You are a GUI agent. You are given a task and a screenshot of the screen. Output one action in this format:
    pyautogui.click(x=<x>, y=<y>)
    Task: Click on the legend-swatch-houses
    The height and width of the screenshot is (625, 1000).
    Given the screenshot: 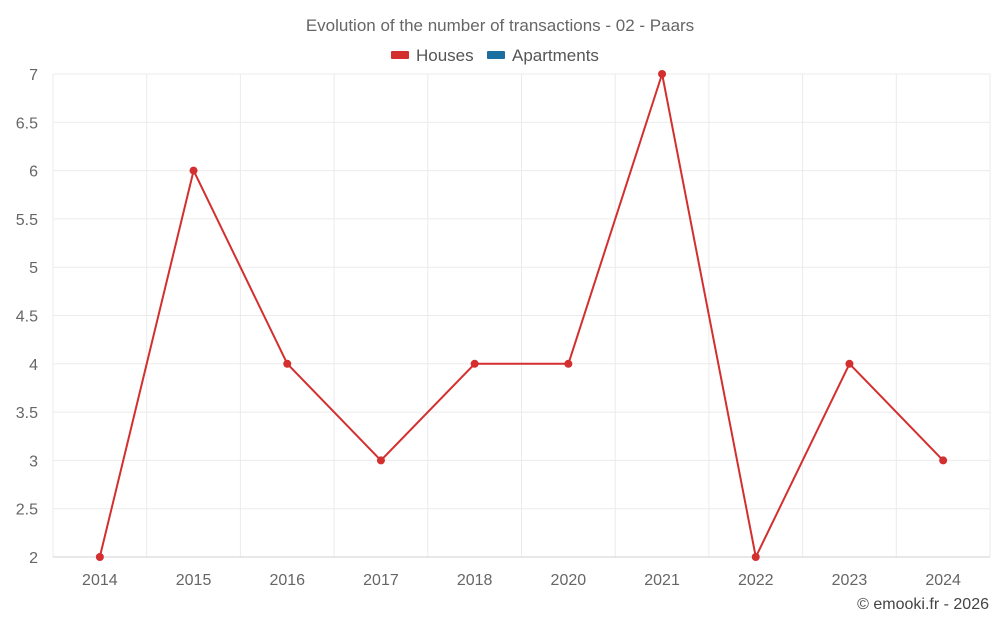 What is the action you would take?
    pyautogui.click(x=400, y=55)
    